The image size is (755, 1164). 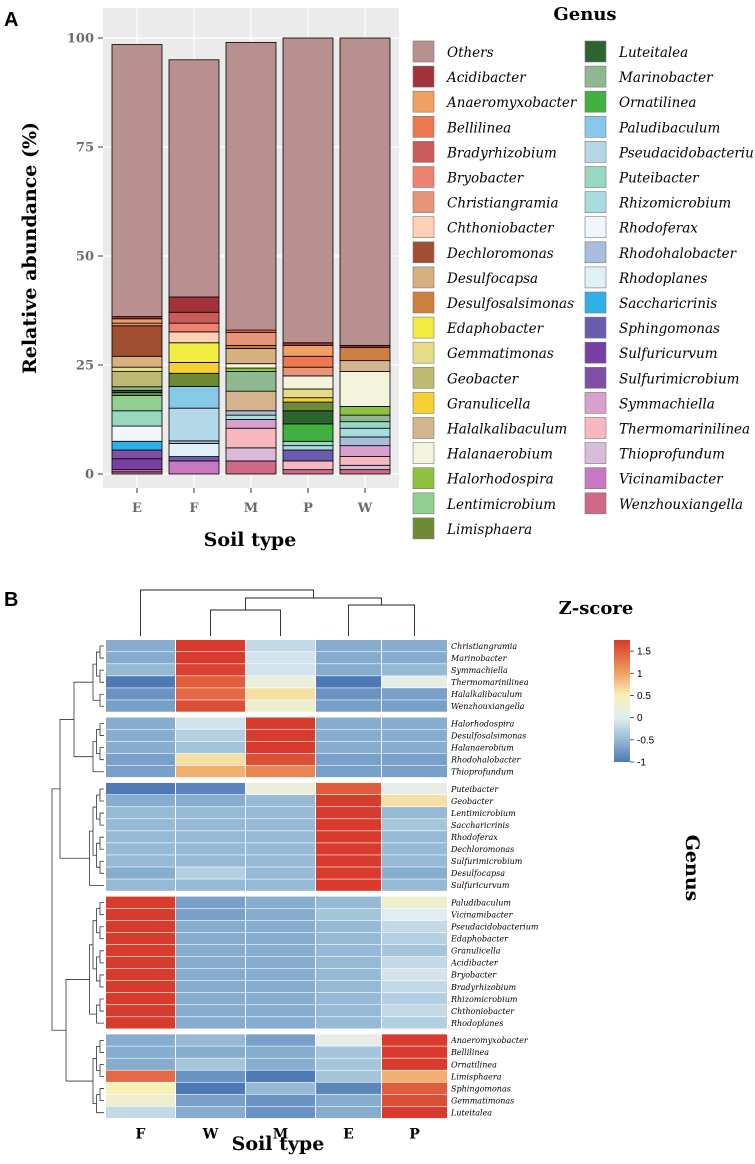 I want to click on heatmap-cell-thioprofundum-F, so click(x=140, y=771).